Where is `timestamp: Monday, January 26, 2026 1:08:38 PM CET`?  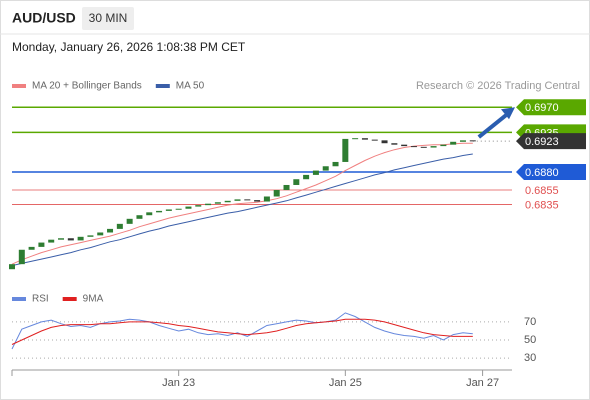 timestamp: Monday, January 26, 2026 1:08:38 PM CET is located at coordinates (129, 47).